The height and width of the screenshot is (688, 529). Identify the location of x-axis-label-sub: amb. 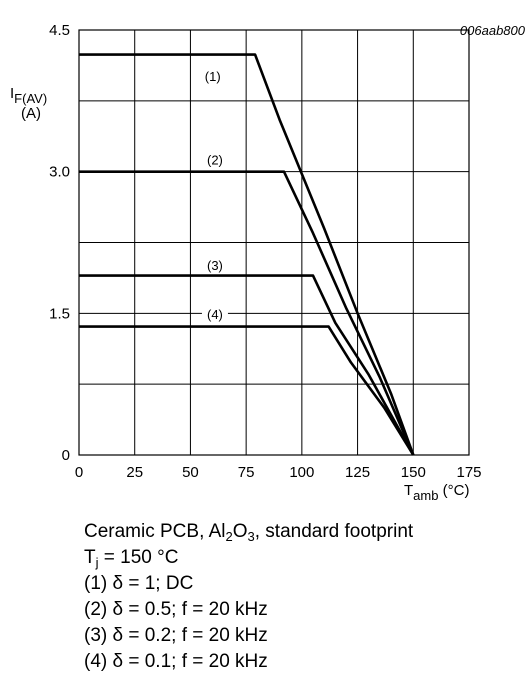
(425, 495).